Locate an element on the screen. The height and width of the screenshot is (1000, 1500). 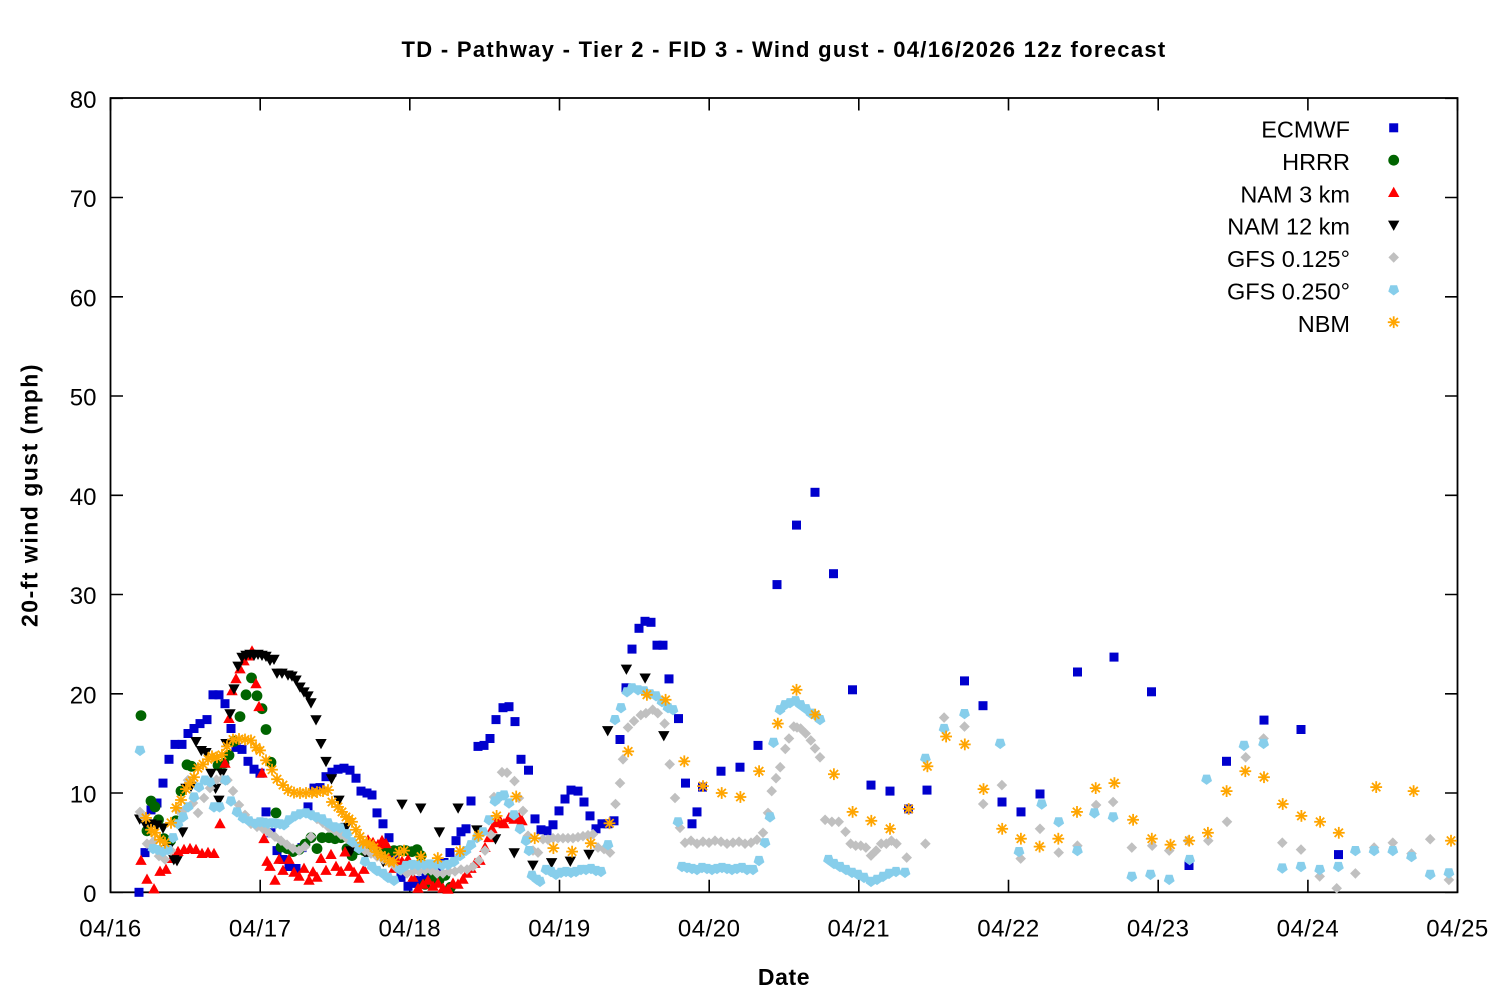
svg-text: GFS 0.250° is located at coordinates (1288, 292).